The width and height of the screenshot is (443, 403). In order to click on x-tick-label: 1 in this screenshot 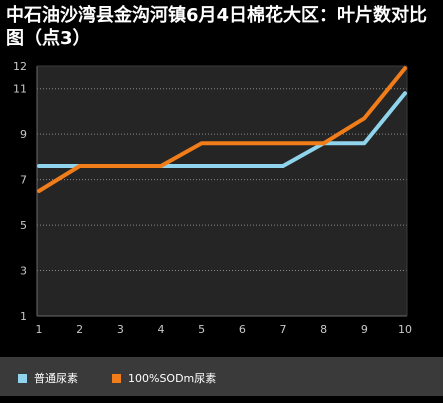, I will do `click(39, 329)`.